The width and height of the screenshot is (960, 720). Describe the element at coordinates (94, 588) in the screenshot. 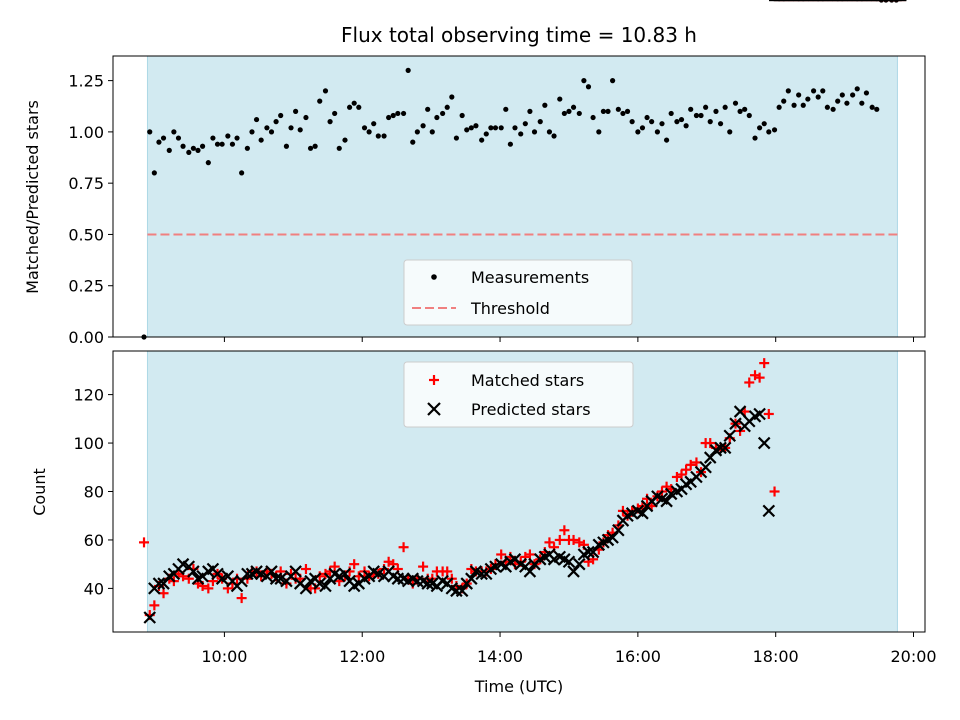

I see `y-tick-label: 40` at that location.